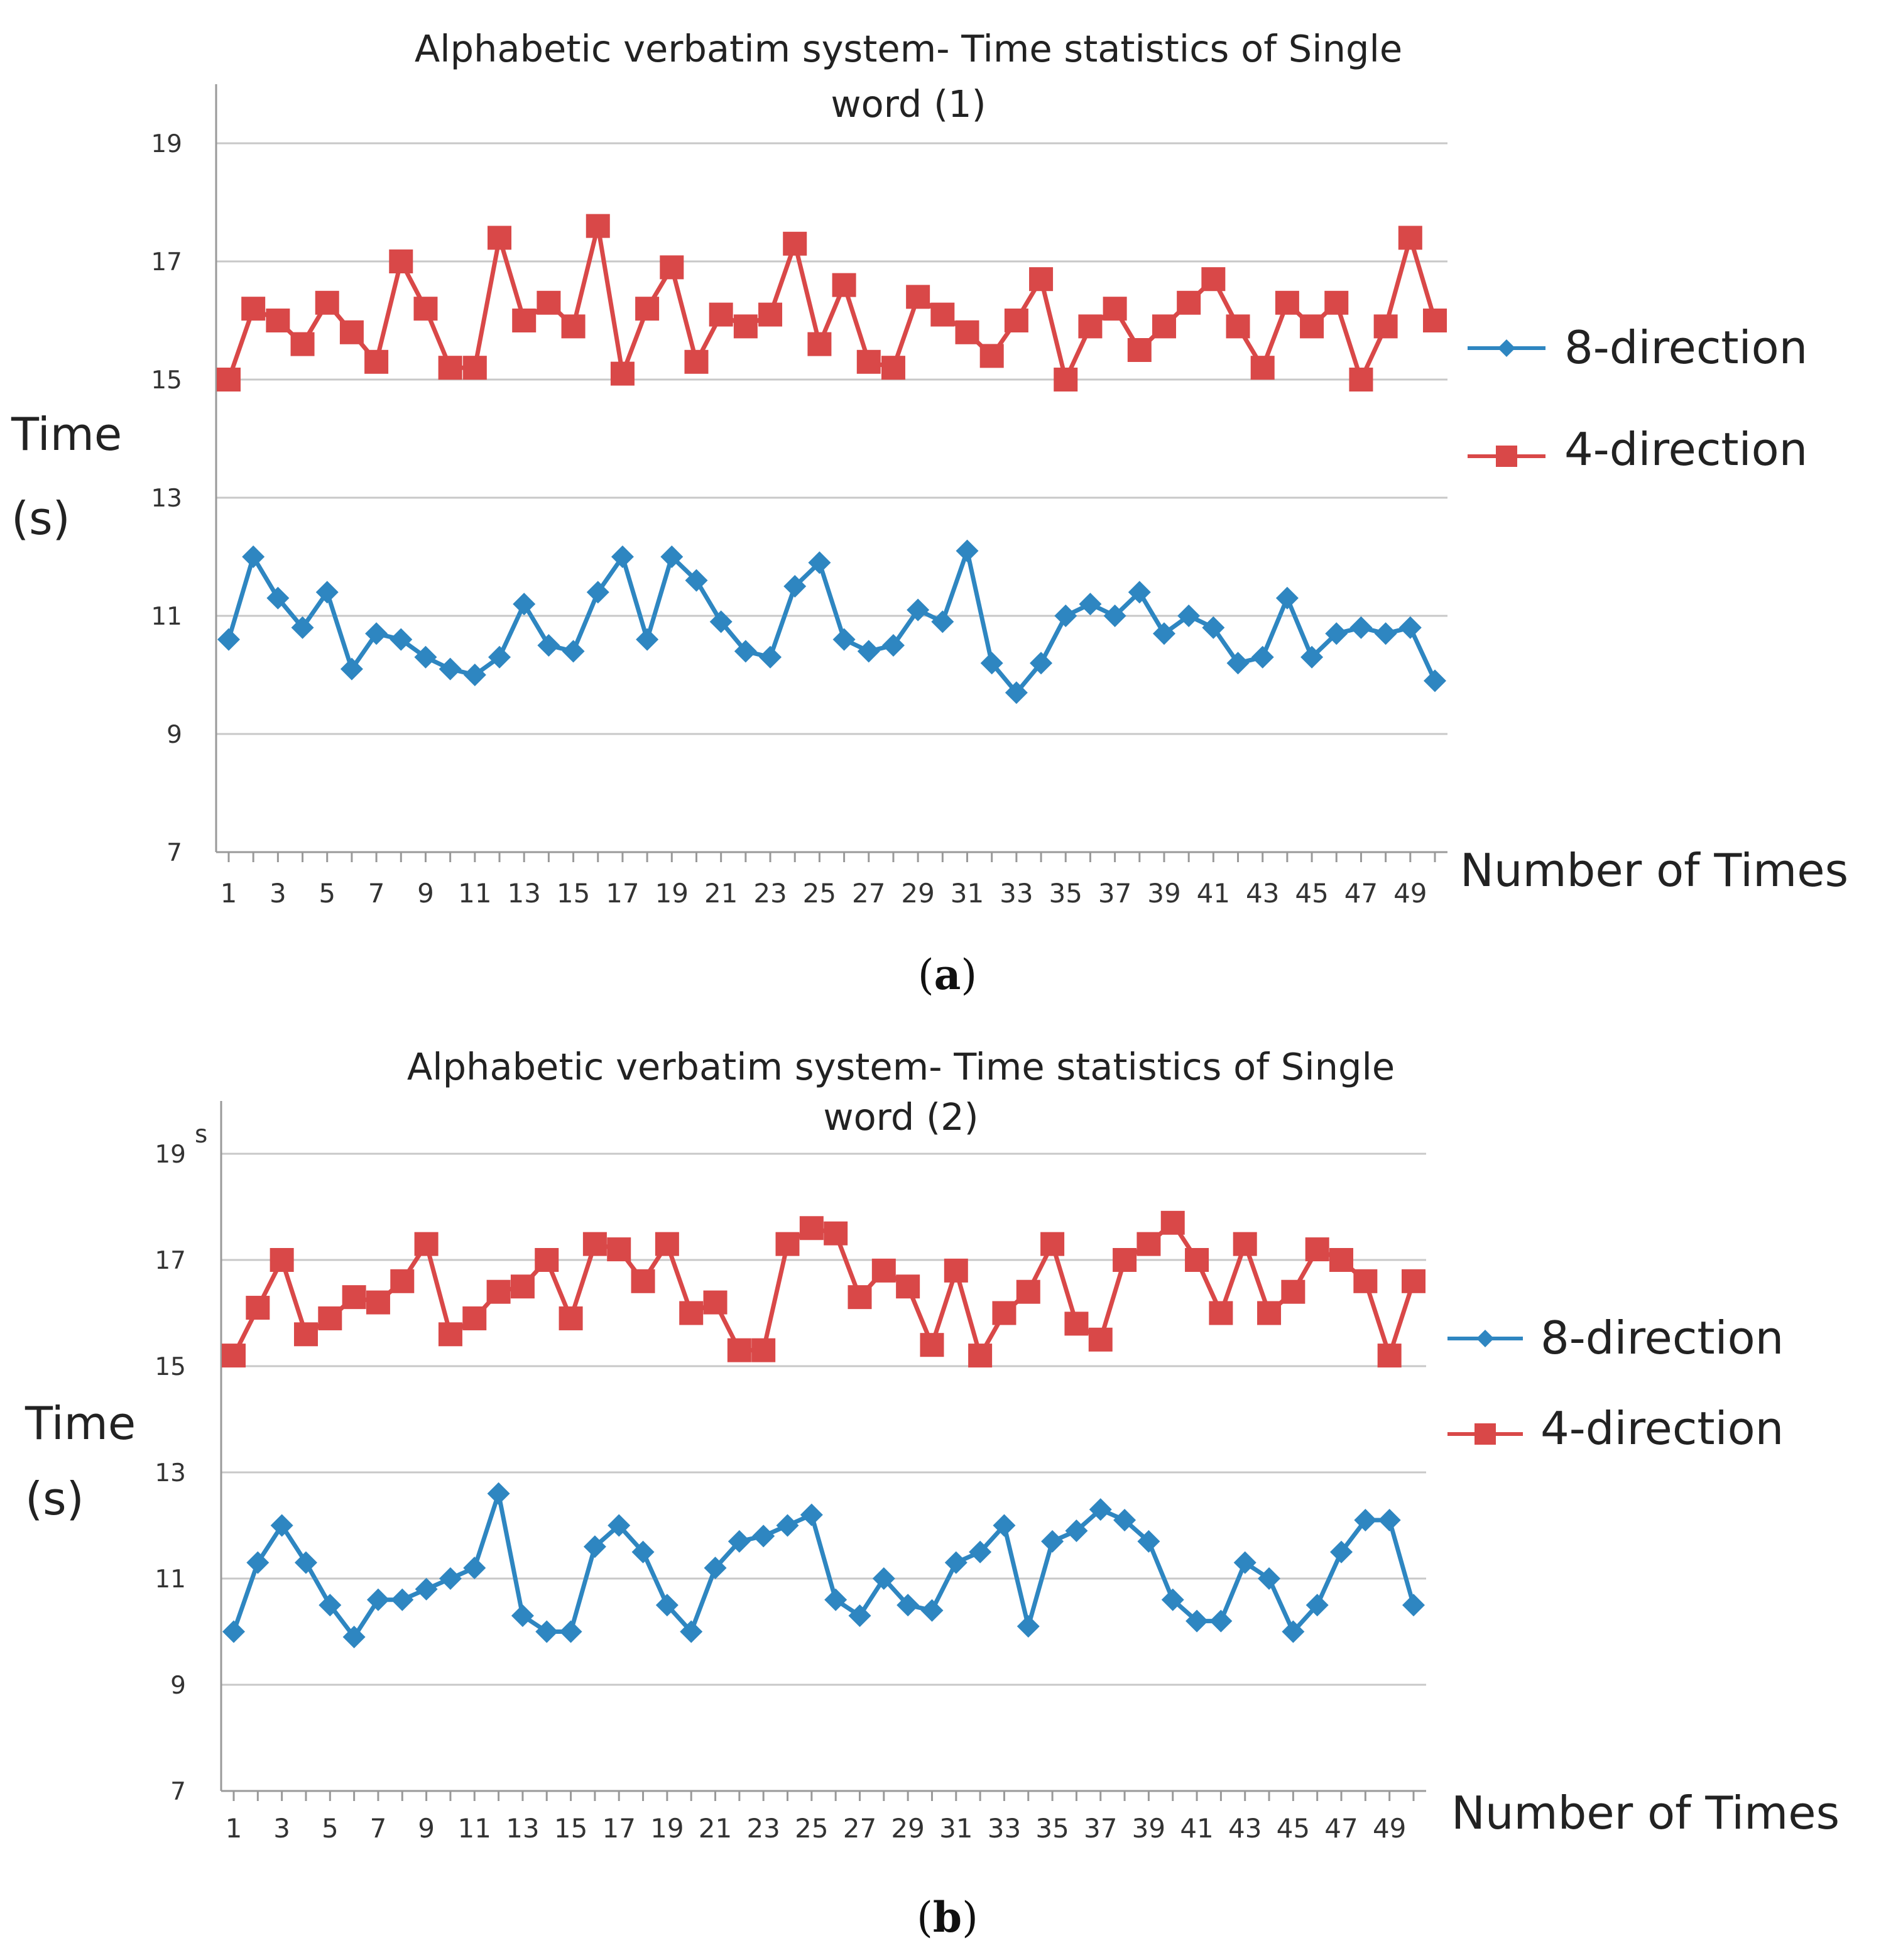 This screenshot has height=1960, width=1886. What do you see at coordinates (425, 894) in the screenshot?
I see `x-tick-label: 9` at bounding box center [425, 894].